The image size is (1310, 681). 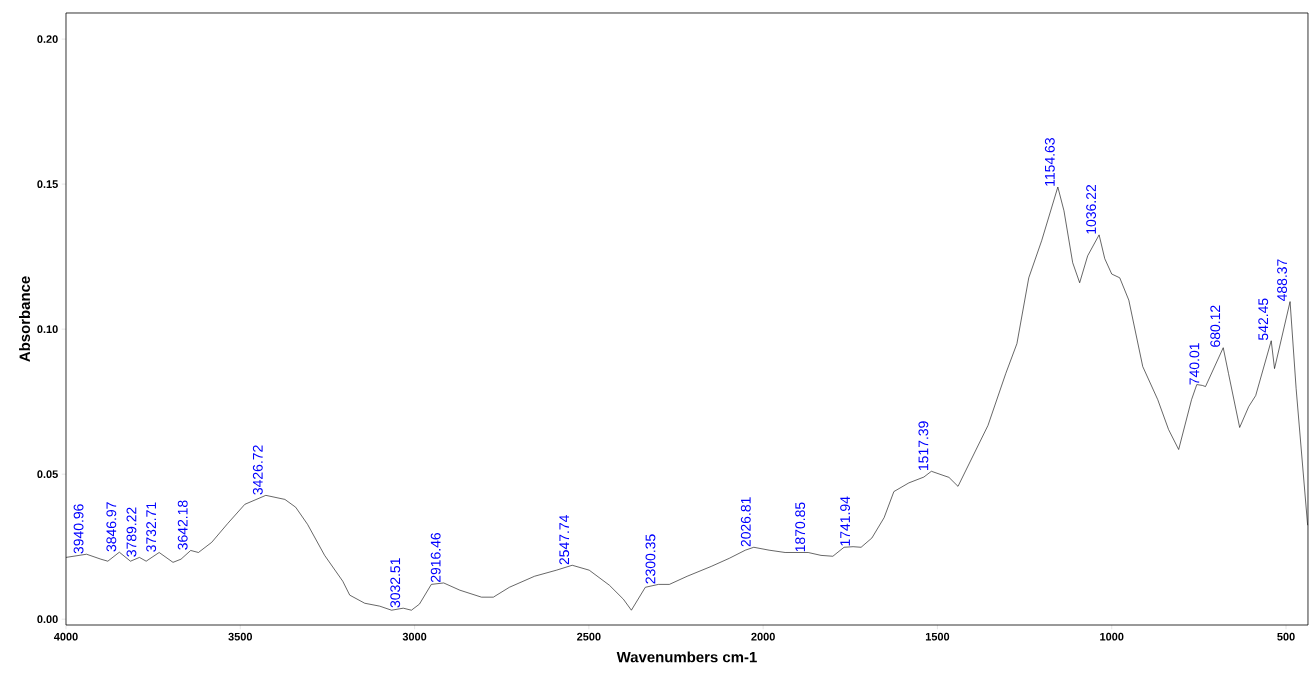 What do you see at coordinates (1194, 364) in the screenshot?
I see `annotation: 740.01` at bounding box center [1194, 364].